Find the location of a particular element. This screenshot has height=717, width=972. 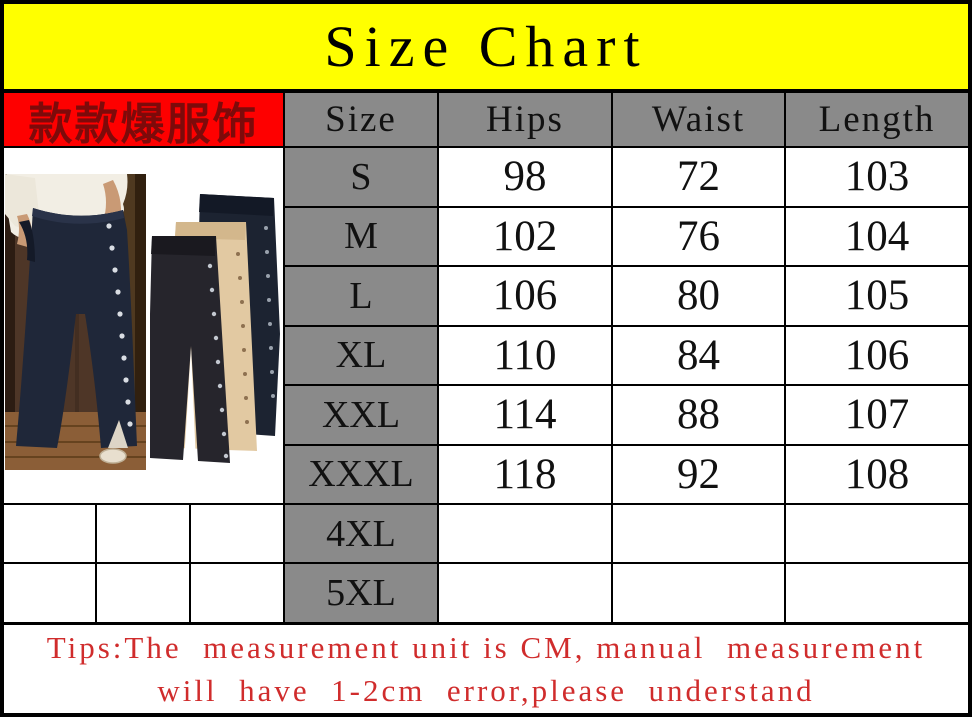

size-cell: M is located at coordinates (361, 236).